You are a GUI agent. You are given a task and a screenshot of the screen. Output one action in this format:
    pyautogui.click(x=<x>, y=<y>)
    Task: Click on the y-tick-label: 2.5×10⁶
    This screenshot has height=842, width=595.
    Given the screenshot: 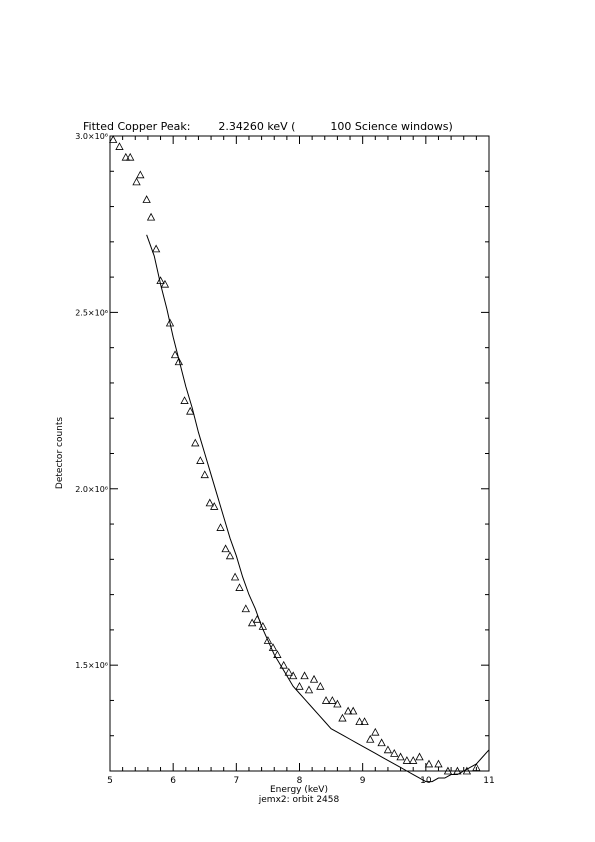 What is the action you would take?
    pyautogui.click(x=91, y=312)
    